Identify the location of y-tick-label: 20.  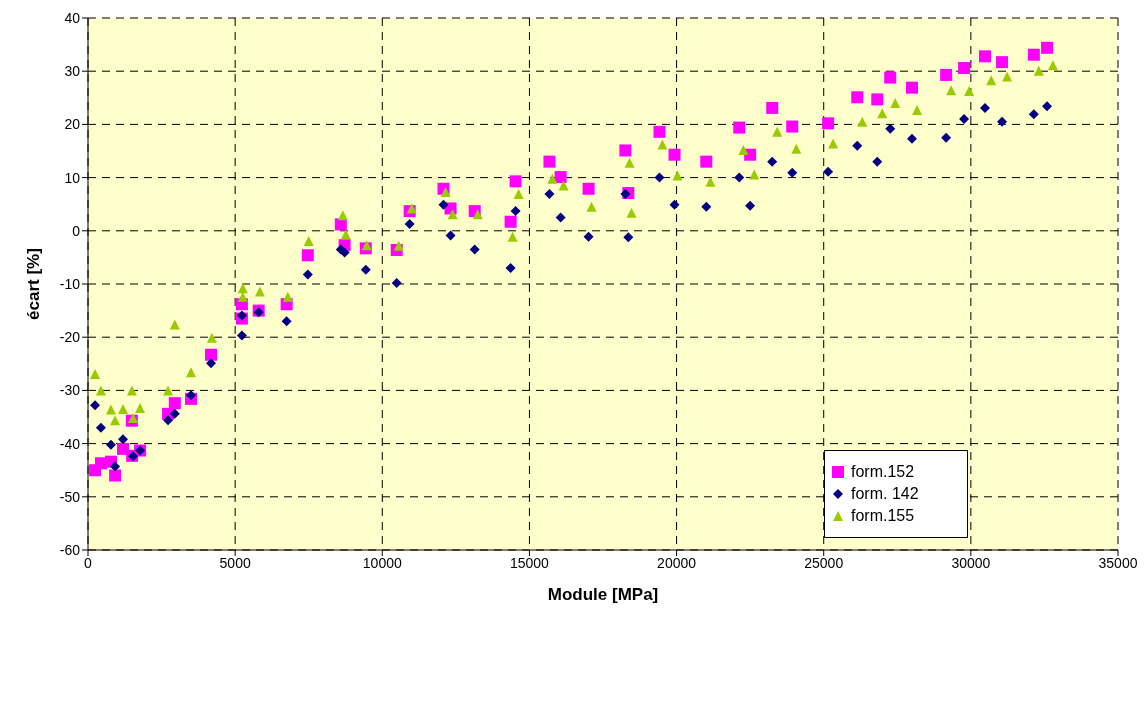
(72, 124).